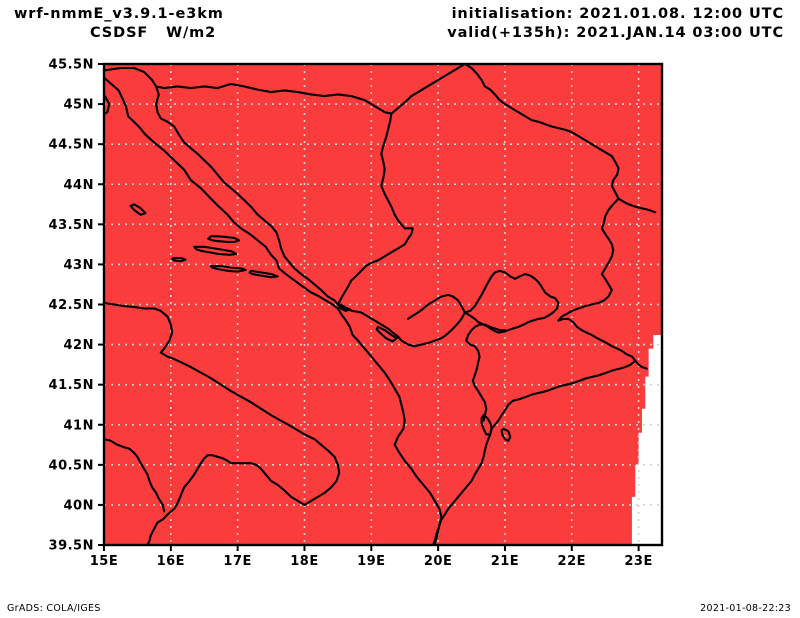 This screenshot has width=800, height=618. I want to click on coastline-lake-skadar, so click(386, 334).